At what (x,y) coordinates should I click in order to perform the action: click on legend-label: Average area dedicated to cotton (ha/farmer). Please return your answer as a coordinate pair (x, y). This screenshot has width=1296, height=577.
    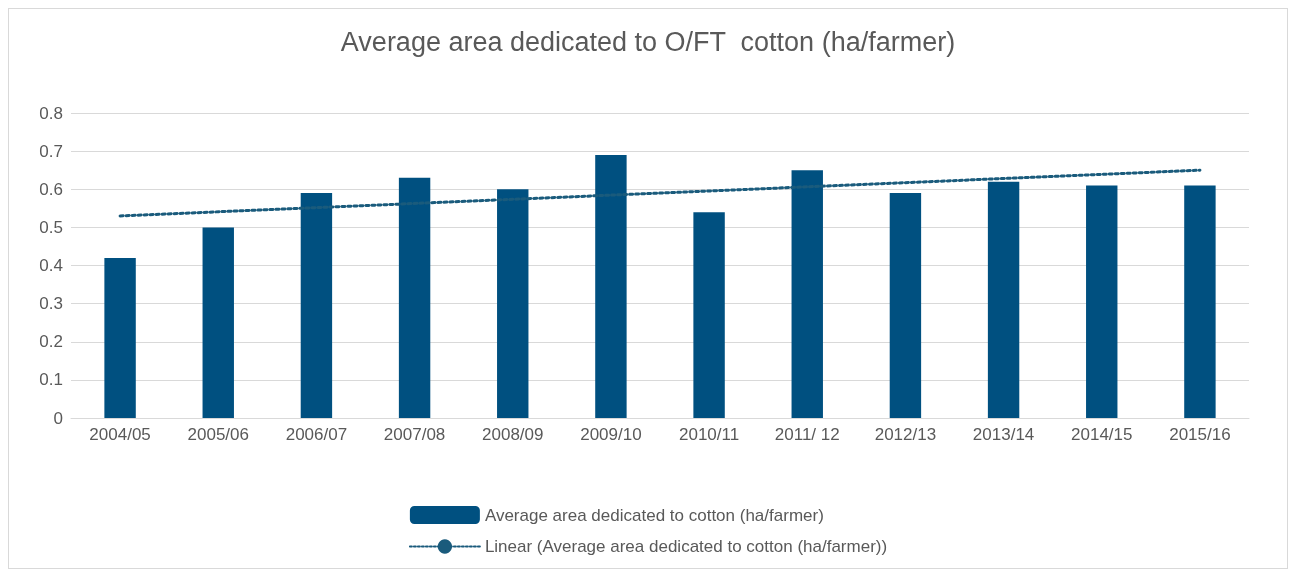
    Looking at the image, I should click on (654, 515).